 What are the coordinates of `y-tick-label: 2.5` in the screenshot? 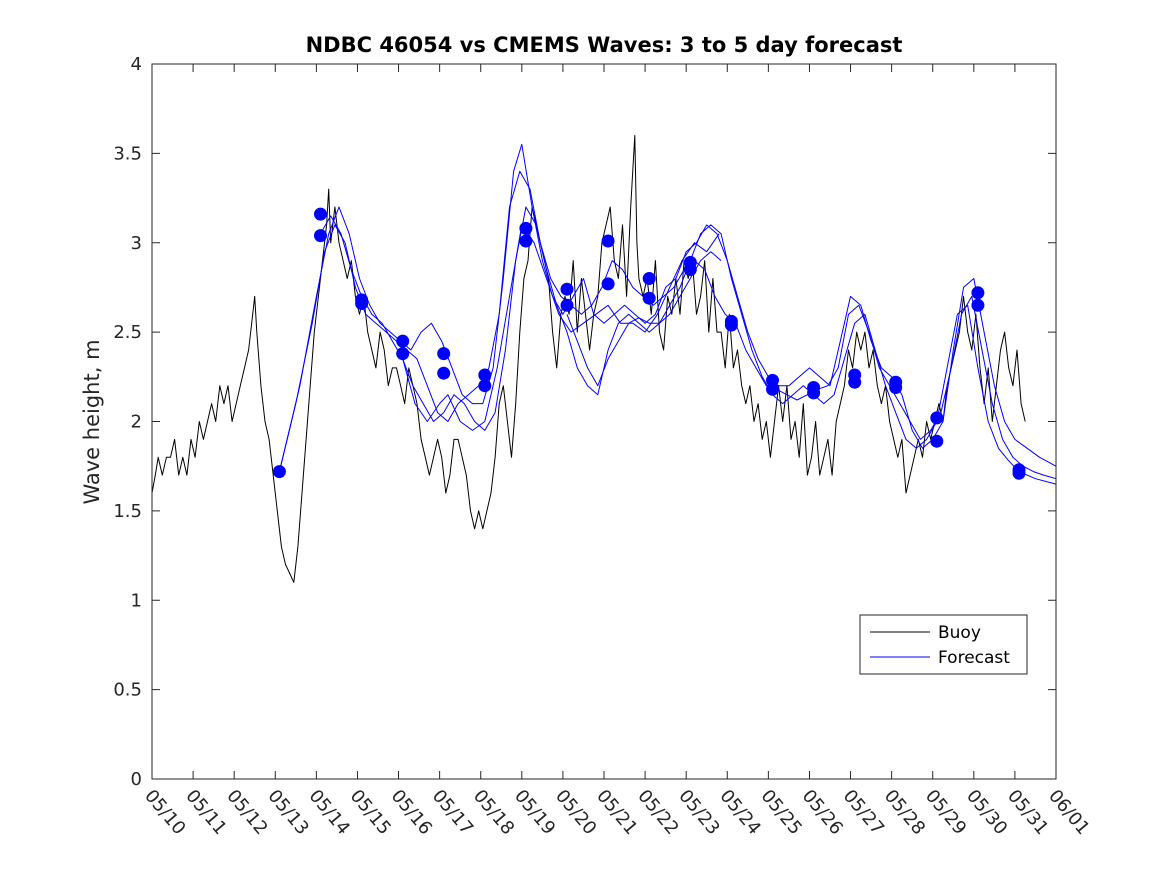 It's located at (127, 332).